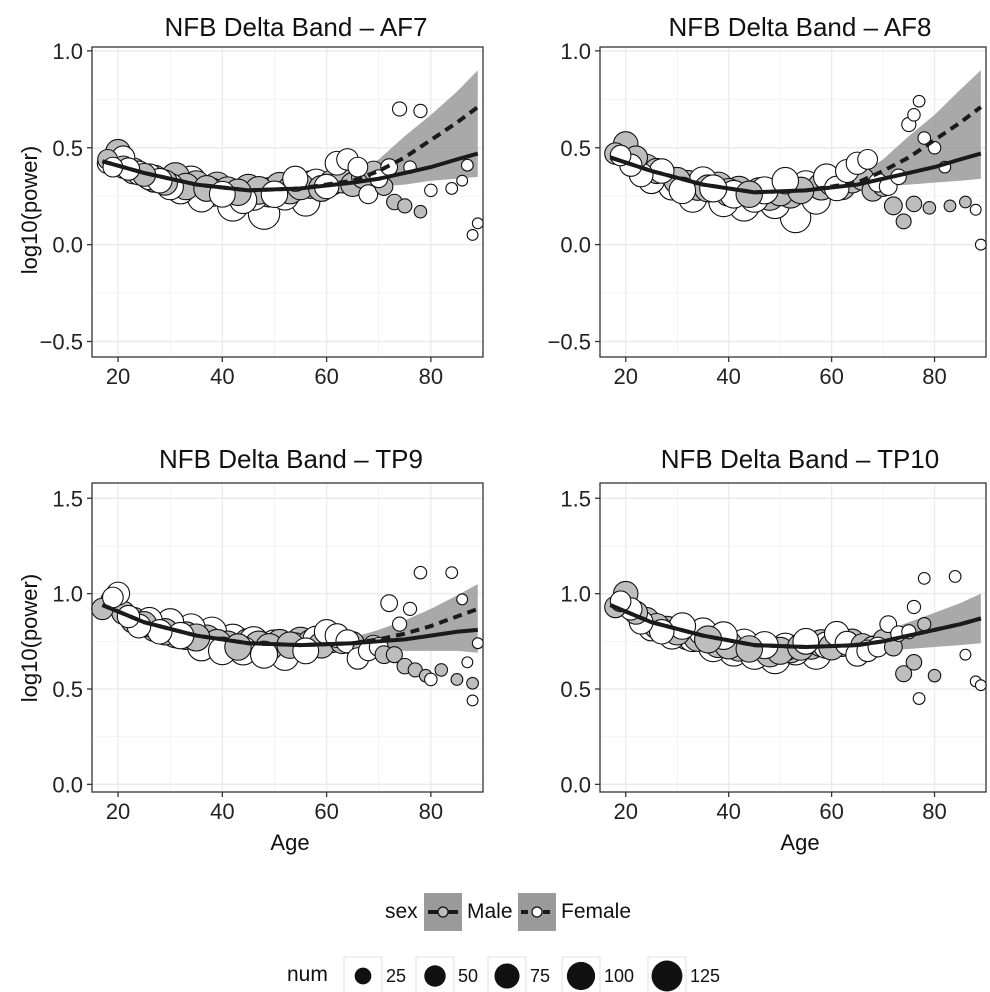 This screenshot has height=992, width=990. I want to click on legend-num: num 25 50 75 100 125, so click(503, 974).